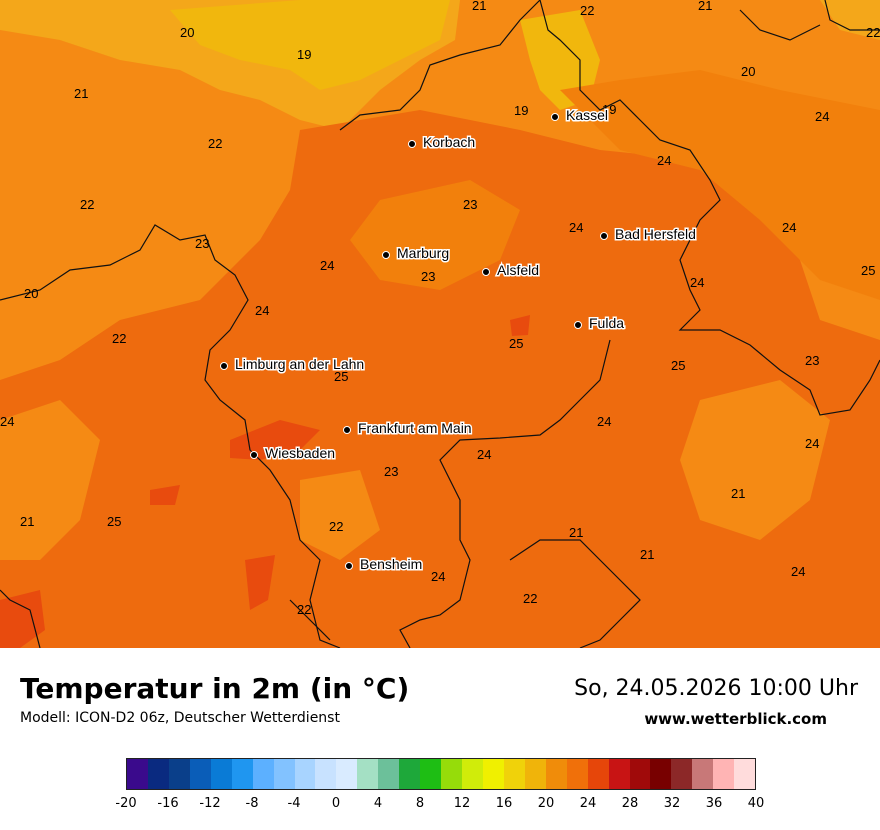 This screenshot has width=880, height=830. I want to click on color-scale-bar, so click(441, 774).